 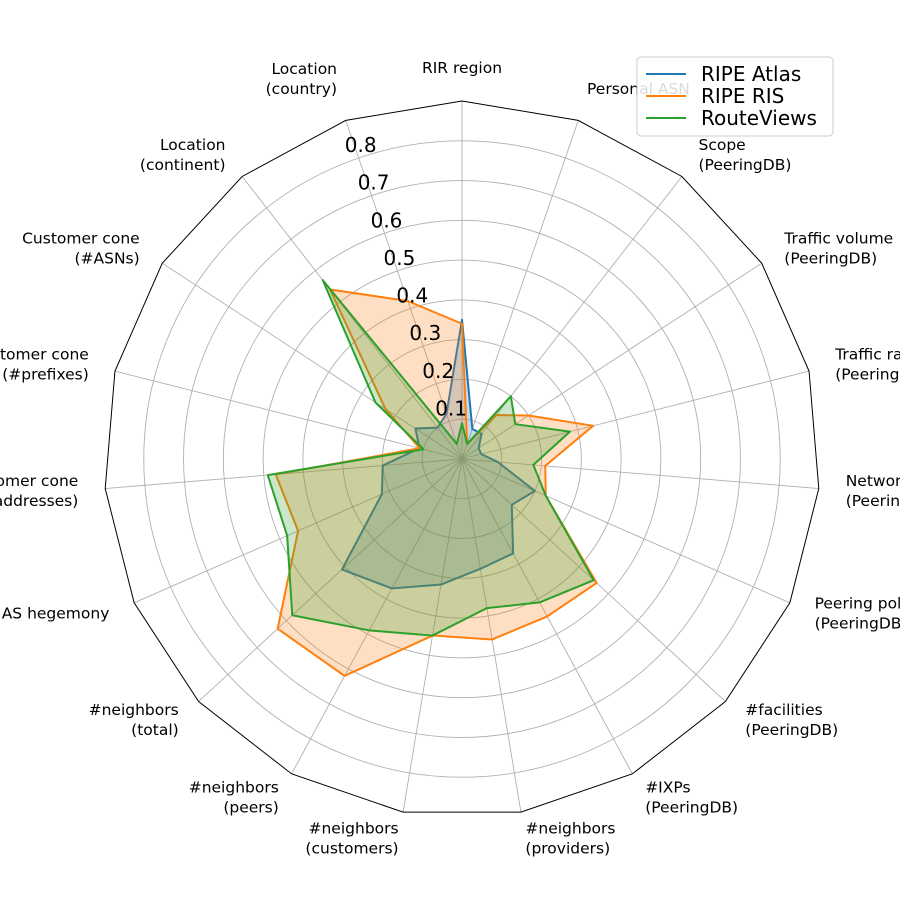 I want to click on legend-item: RIPE Atlas, so click(x=723, y=74).